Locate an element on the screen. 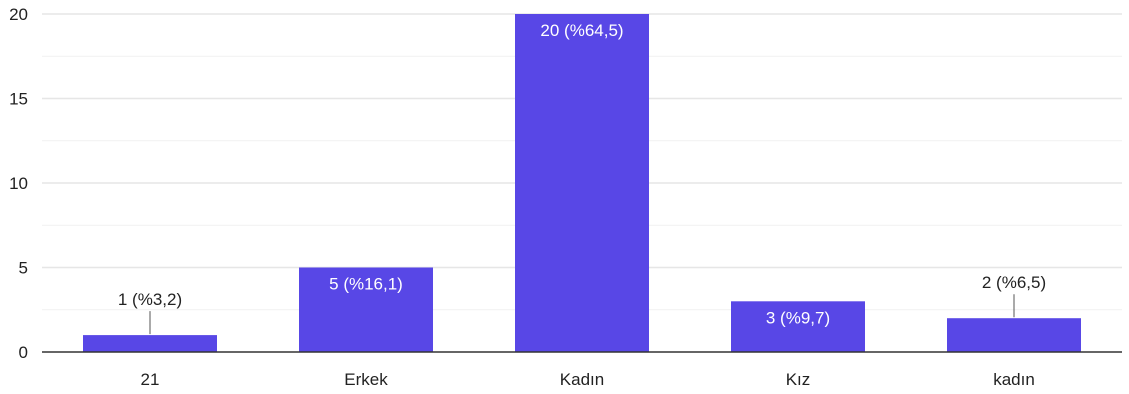 The width and height of the screenshot is (1129, 394). x-category-label: Kız is located at coordinates (798, 379).